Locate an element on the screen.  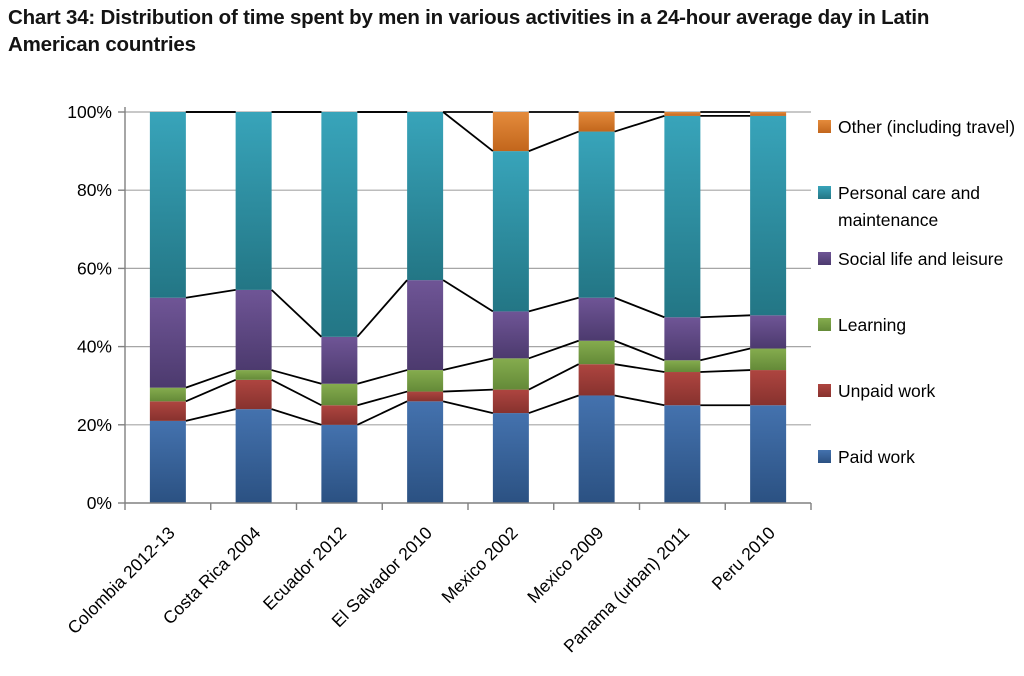
legend-swatch-learning is located at coordinates (824, 324).